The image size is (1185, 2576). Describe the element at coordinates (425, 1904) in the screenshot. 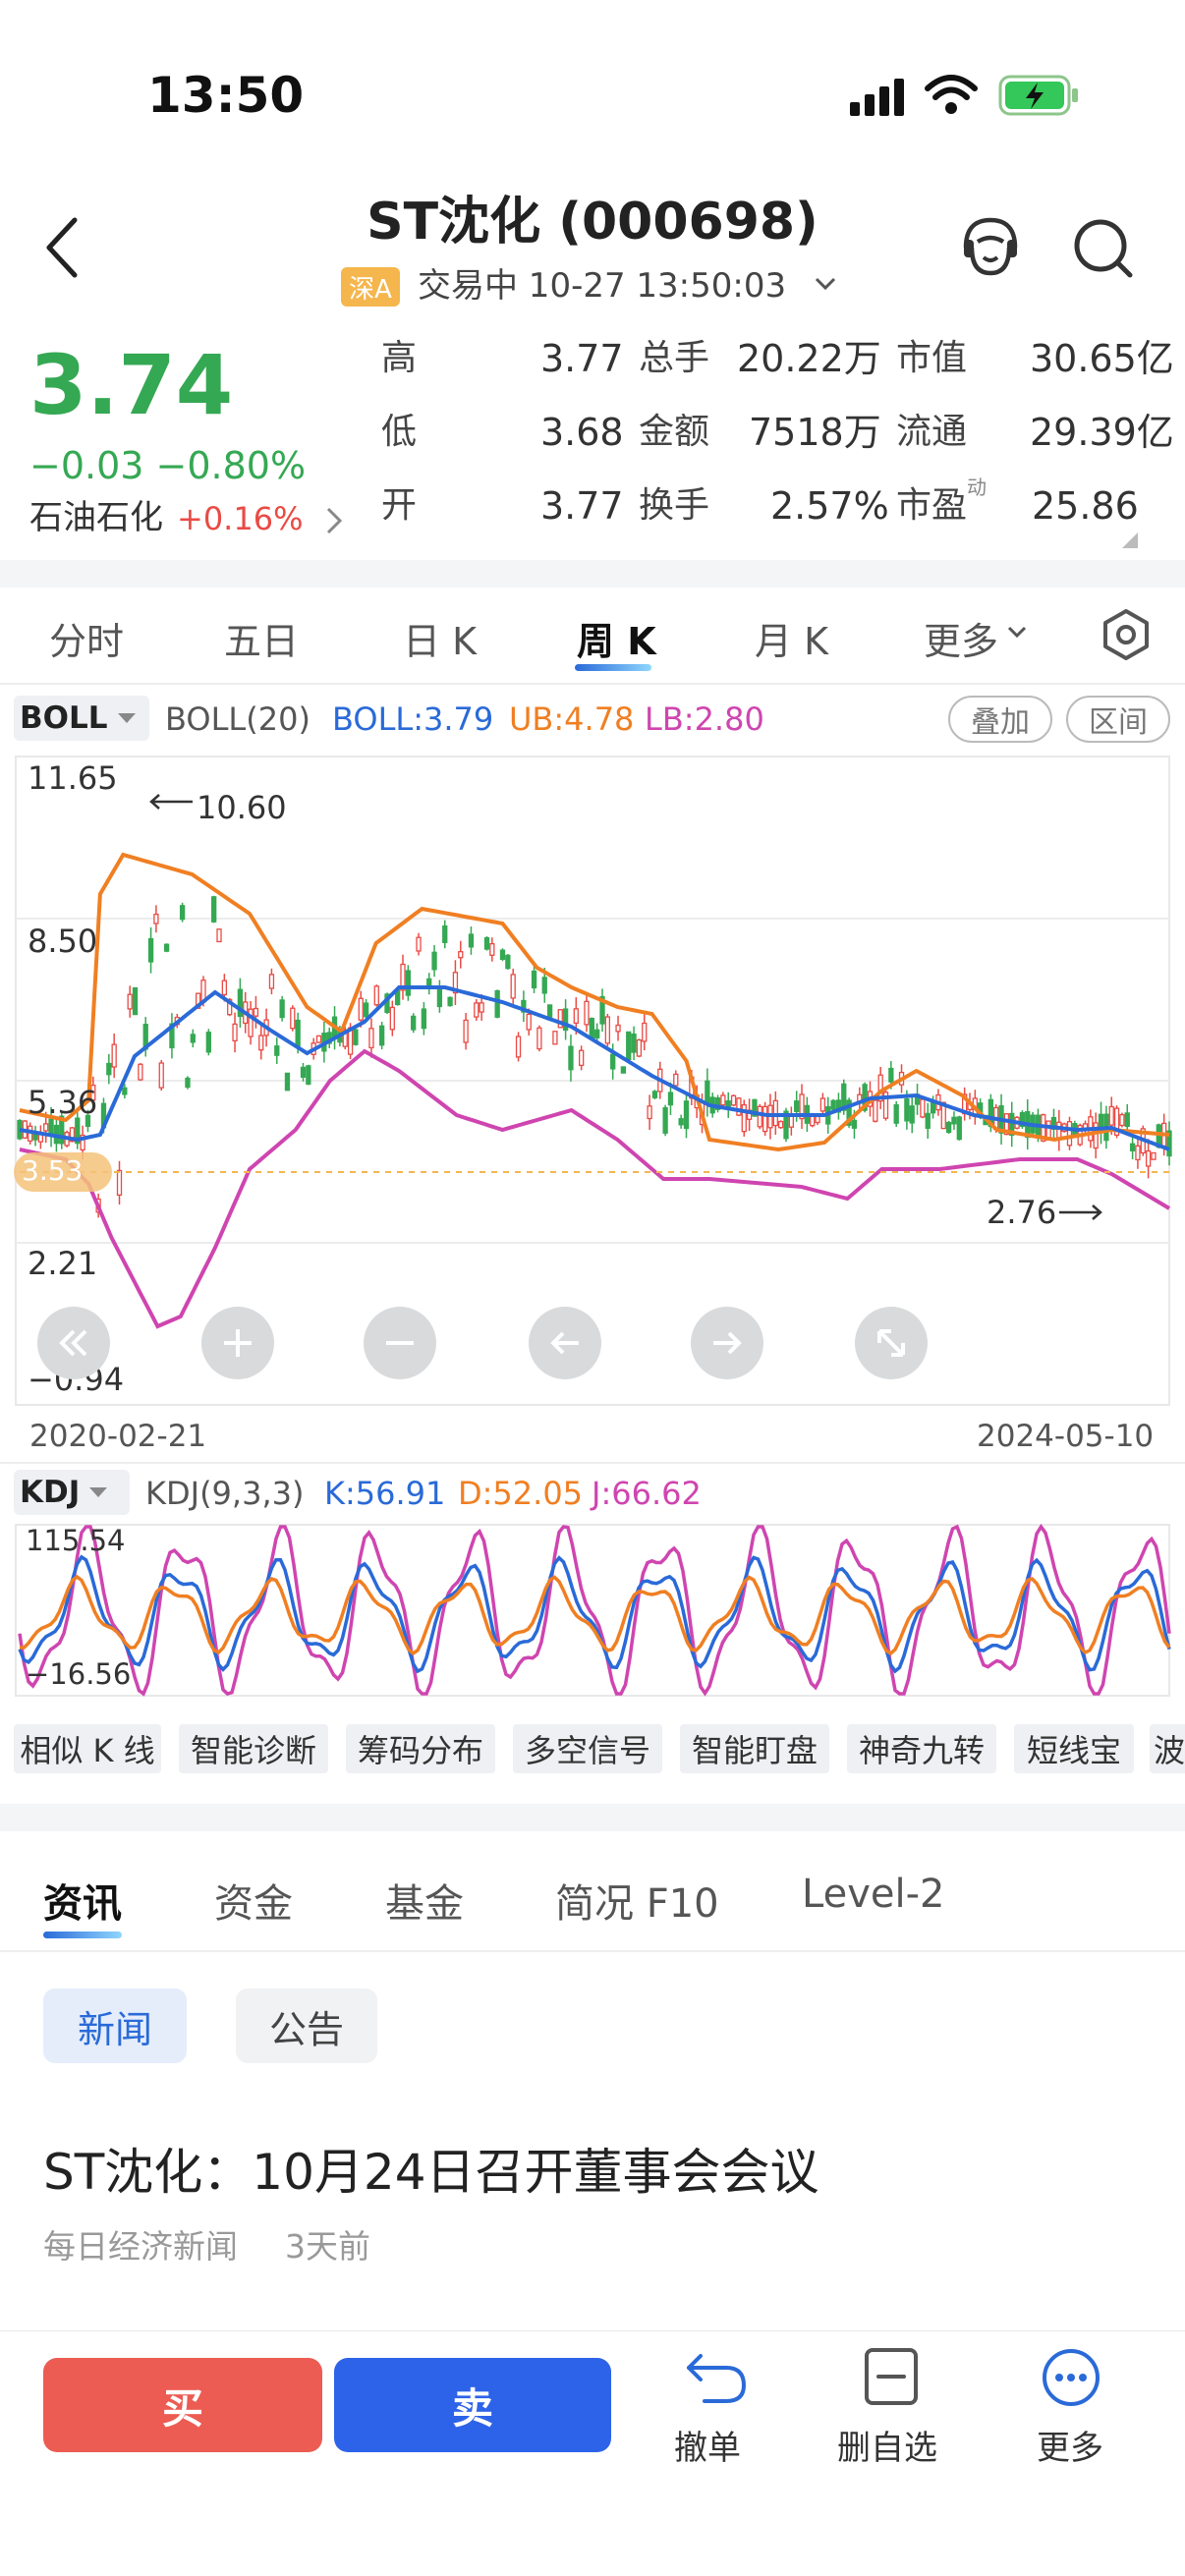

I see `tab-fund: 基金` at that location.